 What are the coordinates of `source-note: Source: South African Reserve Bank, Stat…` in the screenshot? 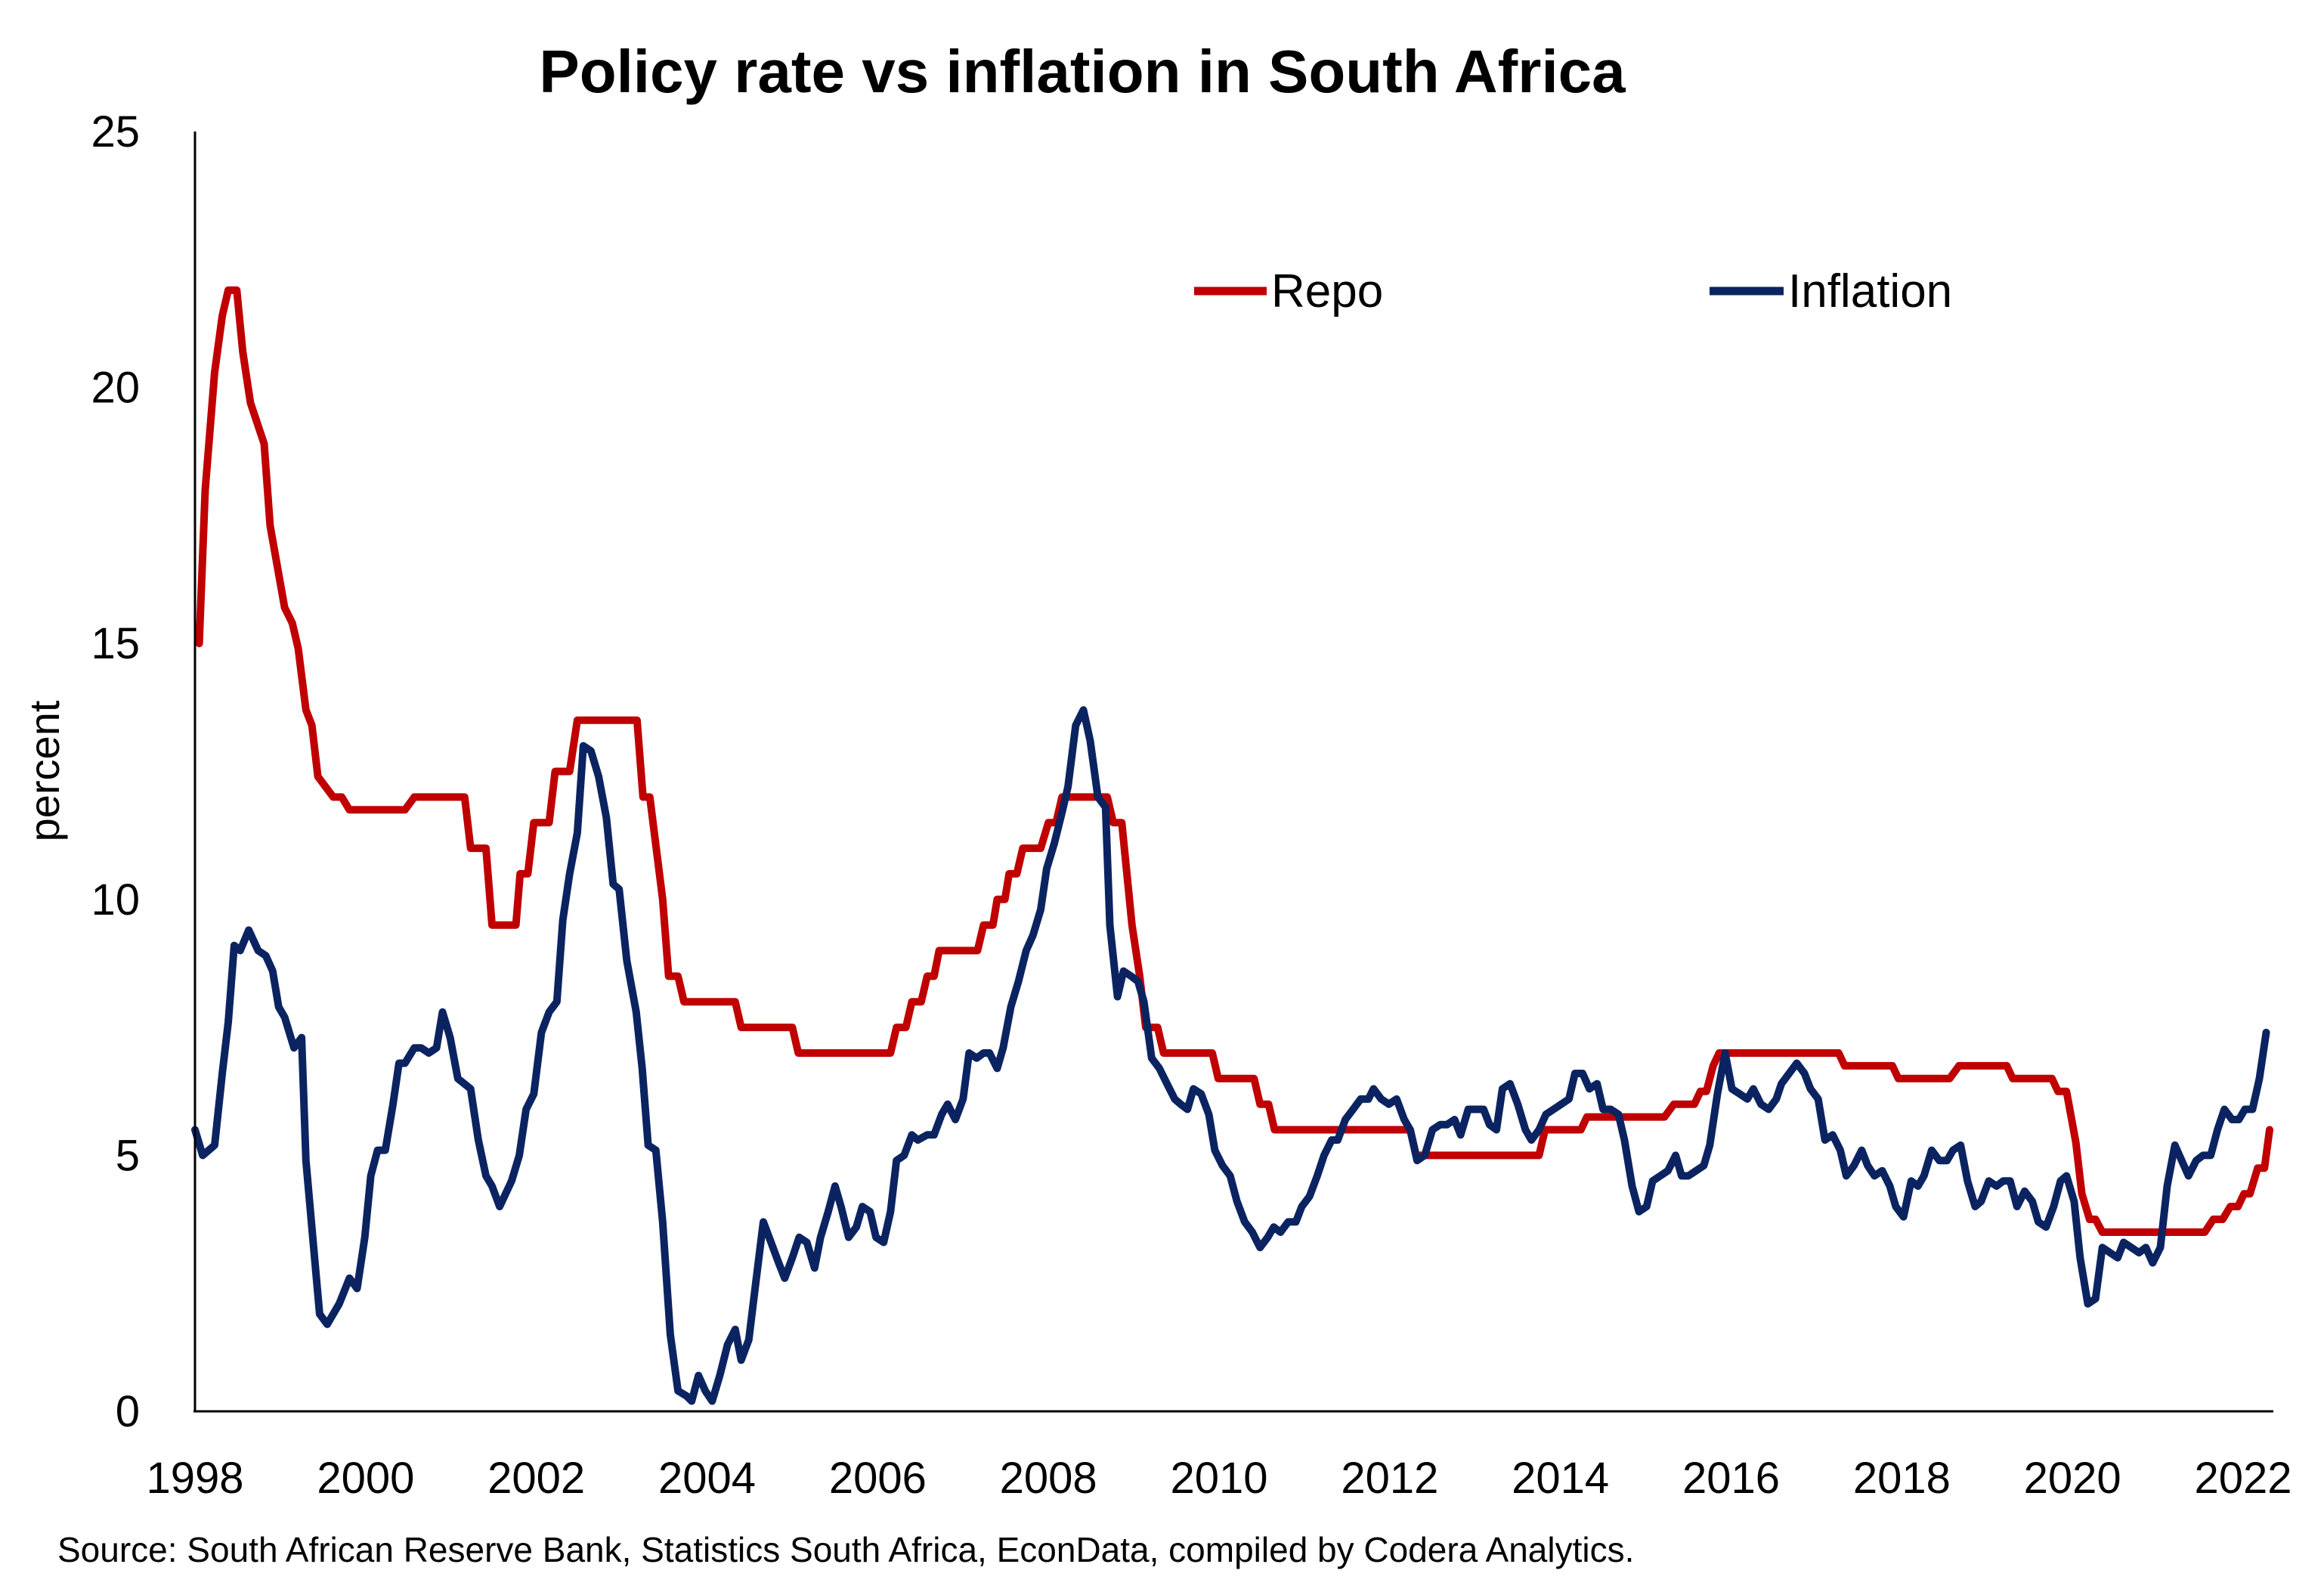 It's located at (846, 1549).